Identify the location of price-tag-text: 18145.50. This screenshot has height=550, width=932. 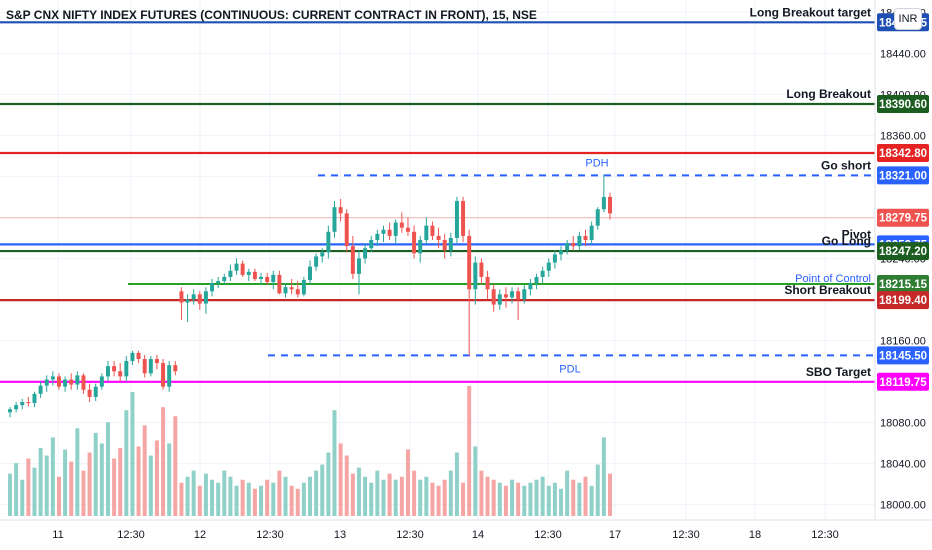
(903, 356).